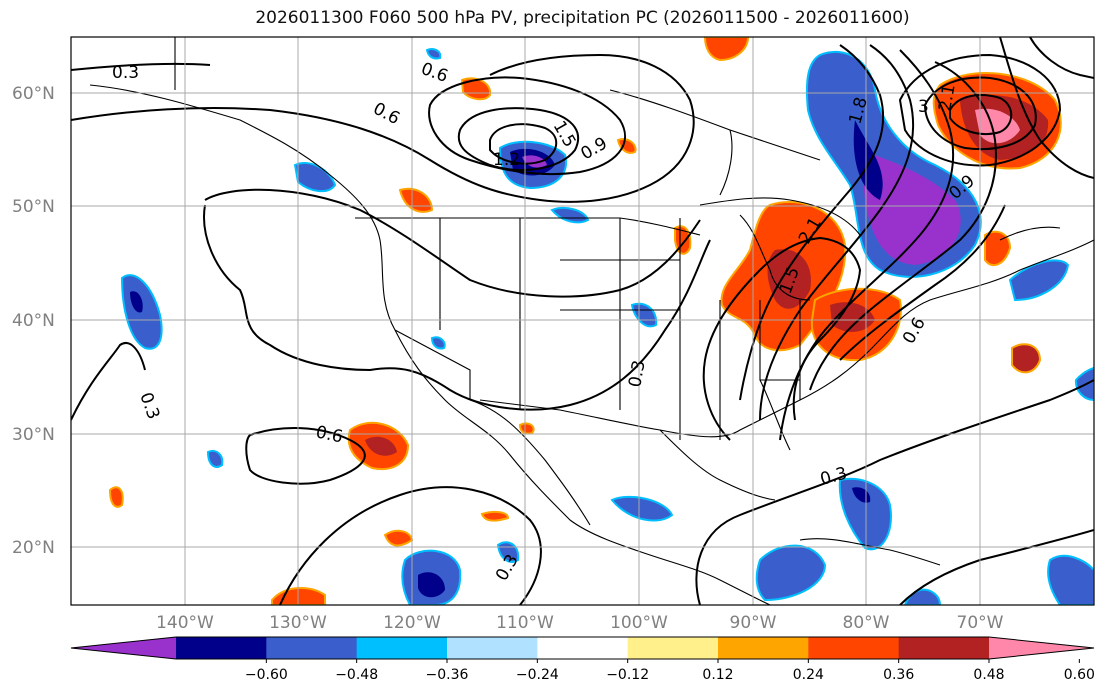 The height and width of the screenshot is (698, 1105). I want to click on lon-label: 140°W, so click(185, 623).